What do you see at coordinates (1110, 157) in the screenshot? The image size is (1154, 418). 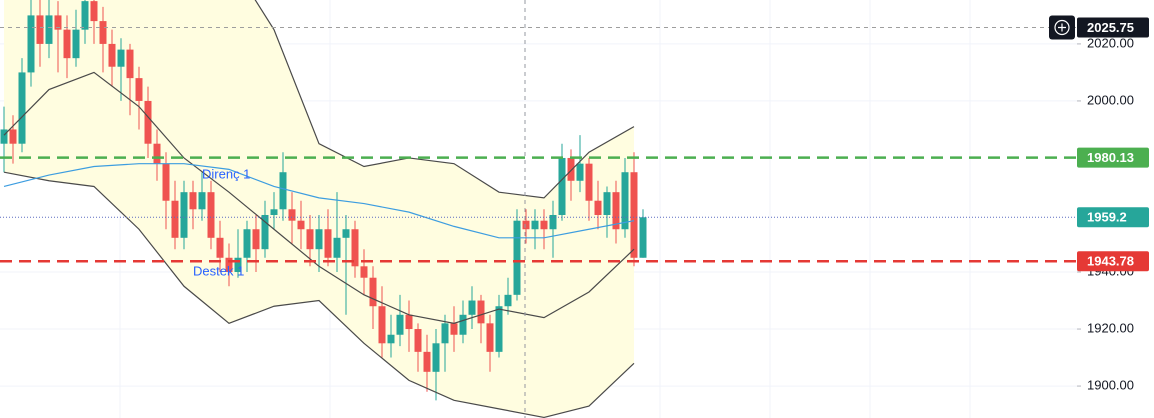 I see `level-label: 1980.13` at bounding box center [1110, 157].